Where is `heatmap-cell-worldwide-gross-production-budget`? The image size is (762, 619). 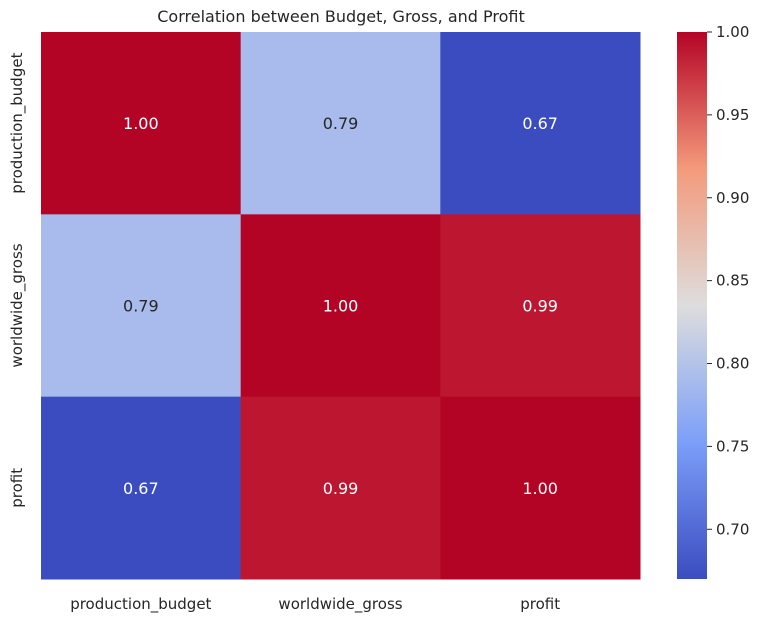
heatmap-cell-worldwide-gross-production-budget is located at coordinates (141, 306).